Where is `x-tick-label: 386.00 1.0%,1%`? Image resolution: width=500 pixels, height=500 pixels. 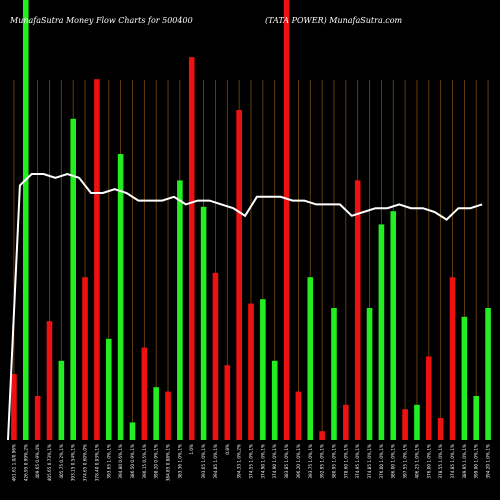
x-tick-label: 386.00 1.0%,1% is located at coordinates (393, 461).